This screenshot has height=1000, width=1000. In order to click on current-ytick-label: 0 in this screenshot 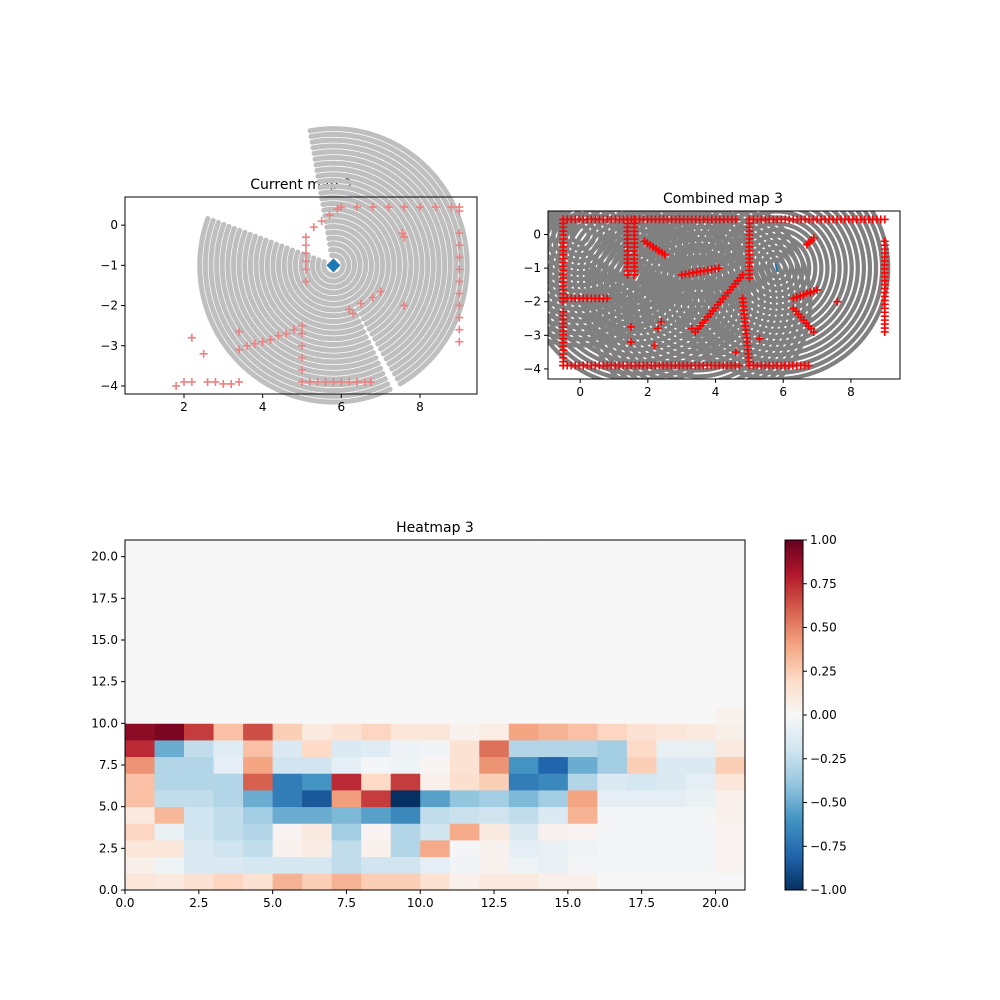, I will do `click(114, 225)`.